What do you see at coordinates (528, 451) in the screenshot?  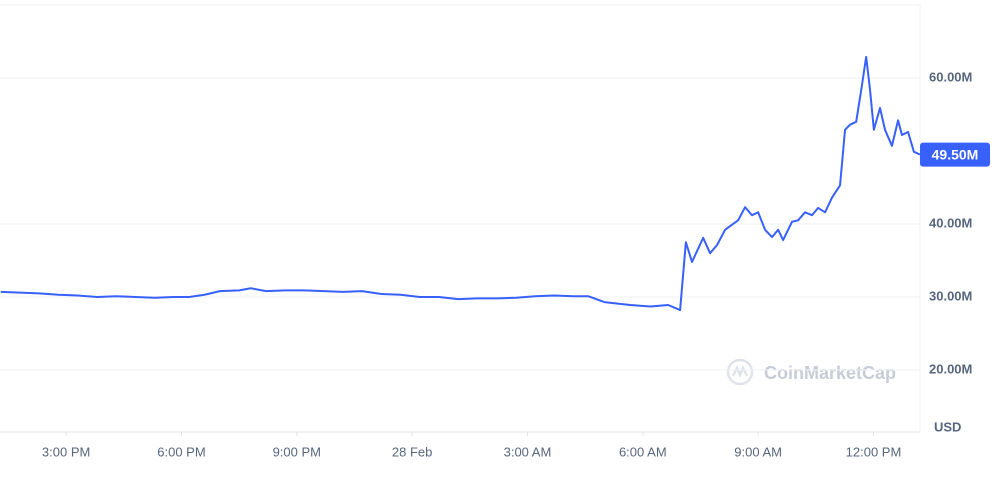 I see `x-tick-label: 3:00 AM` at bounding box center [528, 451].